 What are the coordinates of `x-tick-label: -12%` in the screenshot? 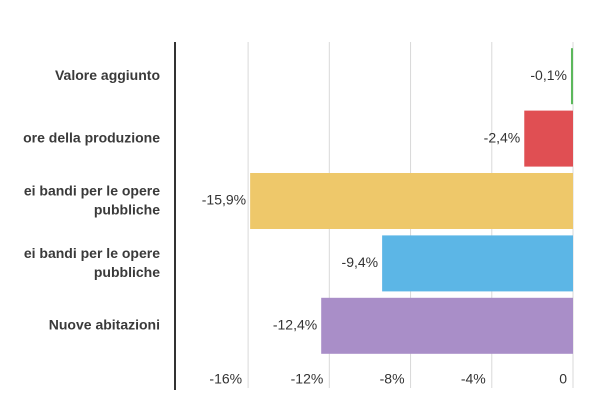 It's located at (307, 379).